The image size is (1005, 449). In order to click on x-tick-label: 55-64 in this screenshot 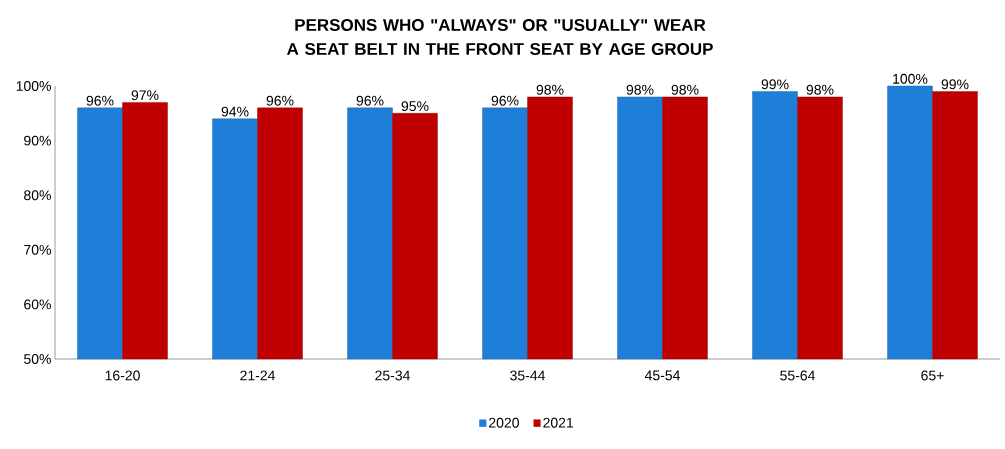, I will do `click(797, 375)`.